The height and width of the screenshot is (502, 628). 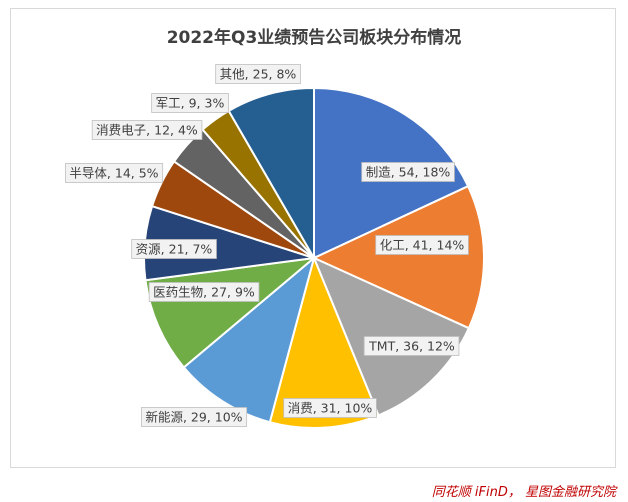 I want to click on data-label: 化工, 41, 14%, so click(x=422, y=245).